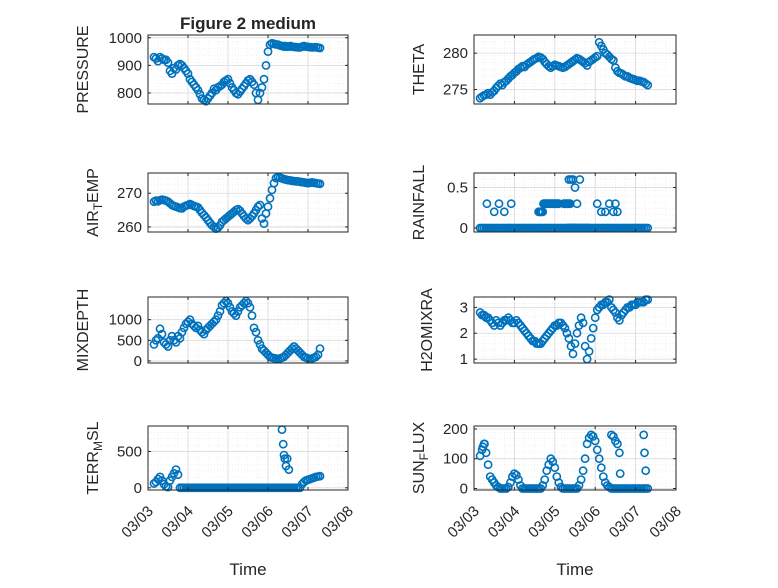 This screenshot has height=588, width=778. What do you see at coordinates (248, 23) in the screenshot?
I see `figure-title: Figure 2 medium` at bounding box center [248, 23].